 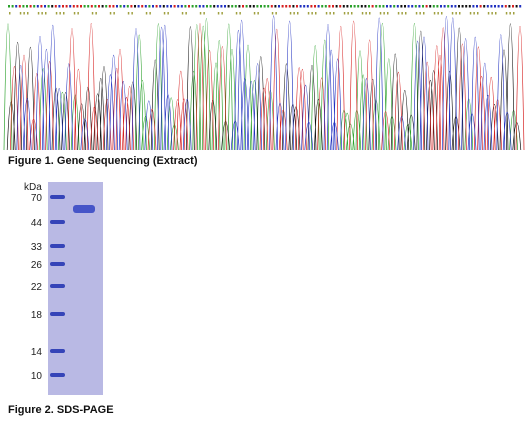 What do you see at coordinates (37, 376) in the screenshot?
I see `marker-label: 10` at bounding box center [37, 376].